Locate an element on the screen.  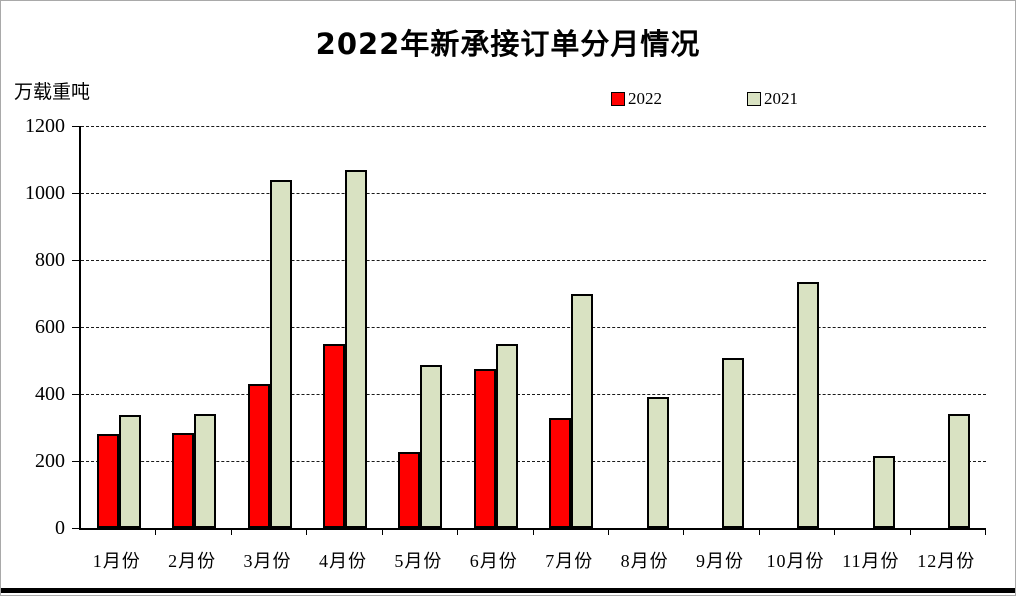
x-label-8月份: 8月份 is located at coordinates (644, 561).